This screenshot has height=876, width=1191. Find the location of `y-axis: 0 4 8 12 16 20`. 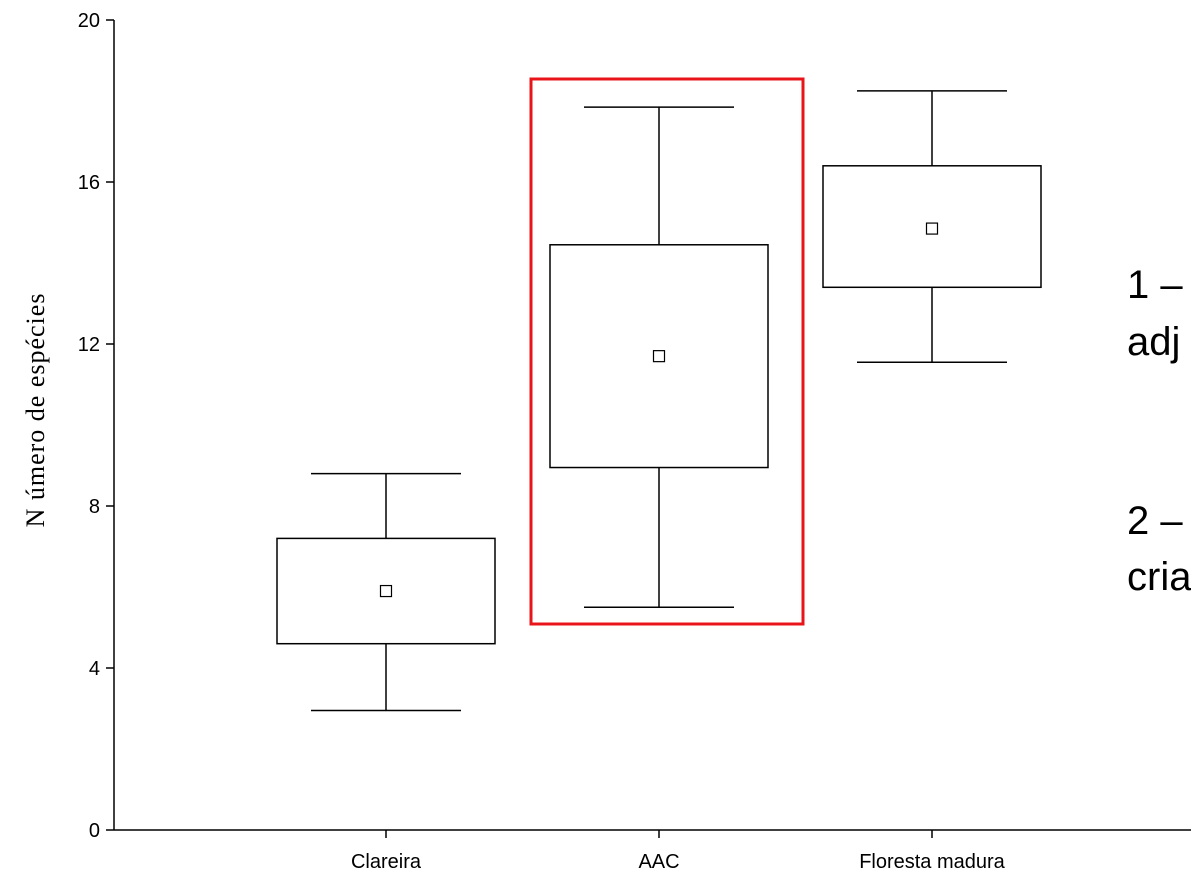

y-axis: 0 4 8 12 16 20 is located at coordinates (96, 426).